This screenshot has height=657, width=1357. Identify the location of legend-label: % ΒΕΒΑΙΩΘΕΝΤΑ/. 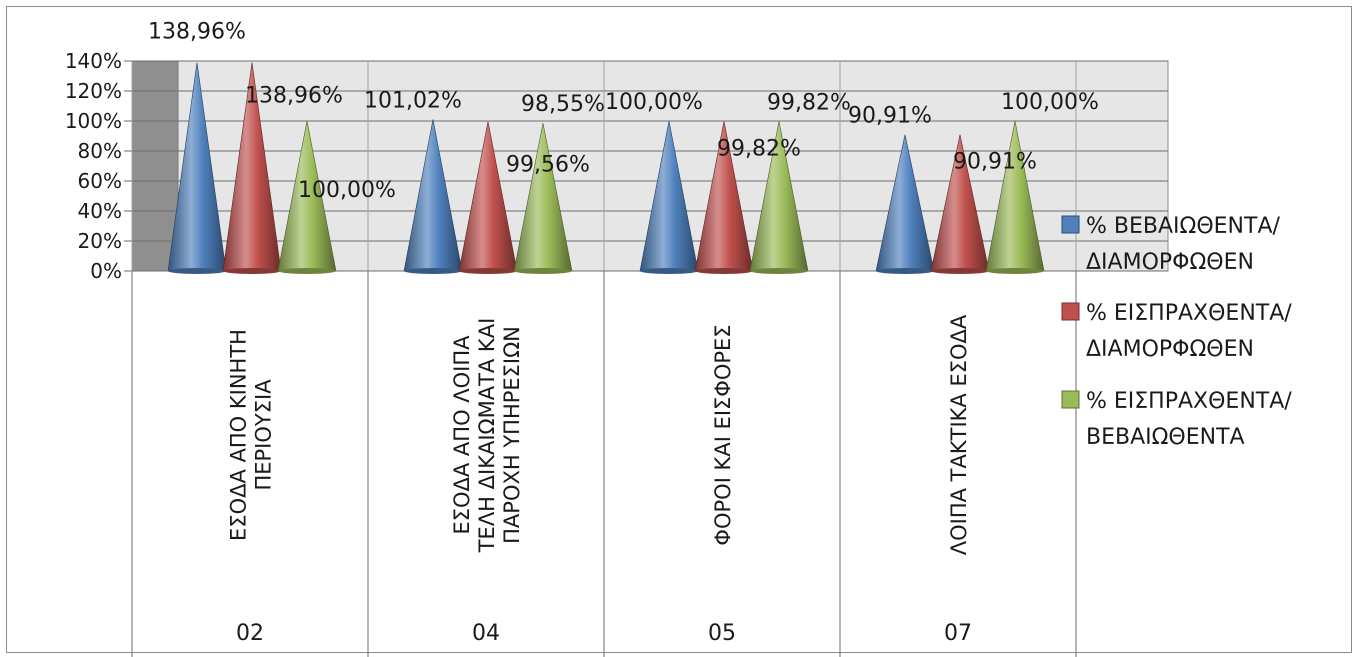
(1183, 226).